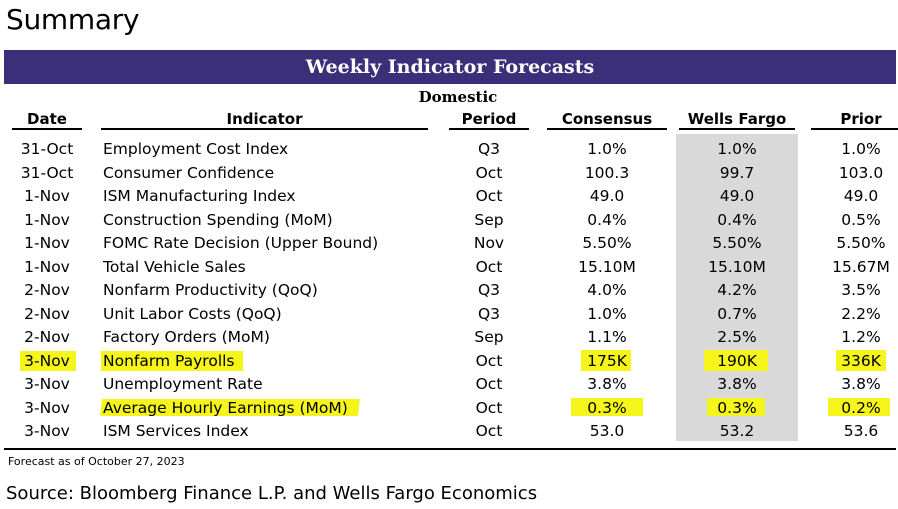 This screenshot has height=509, width=898. I want to click on highlight-nonfarm-date, so click(48, 361).